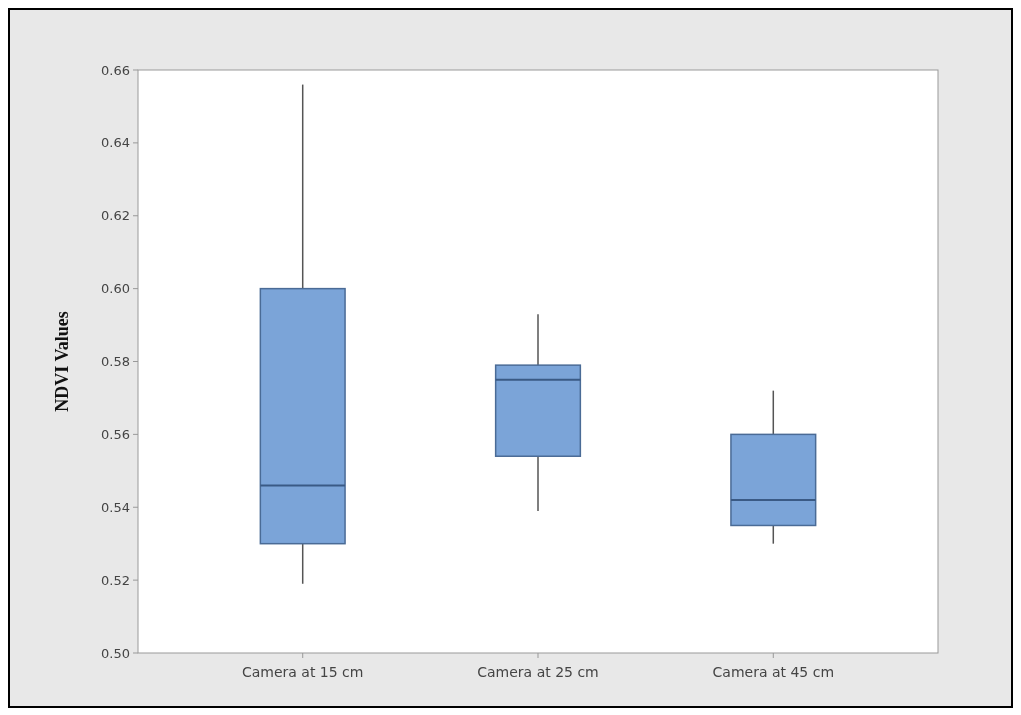  Describe the element at coordinates (115, 362) in the screenshot. I see `y-tick-label: 0.58` at that location.